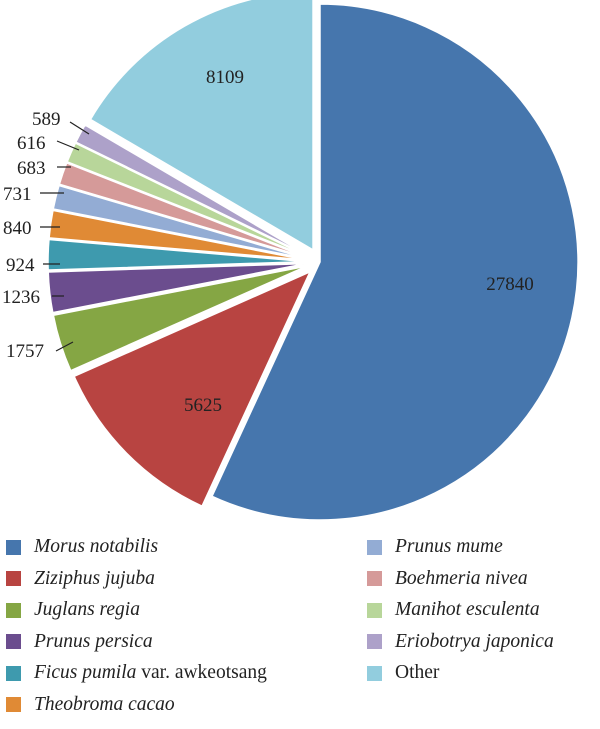 This screenshot has height=729, width=600. I want to click on legend-label: Theobroma cacao, so click(104, 705).